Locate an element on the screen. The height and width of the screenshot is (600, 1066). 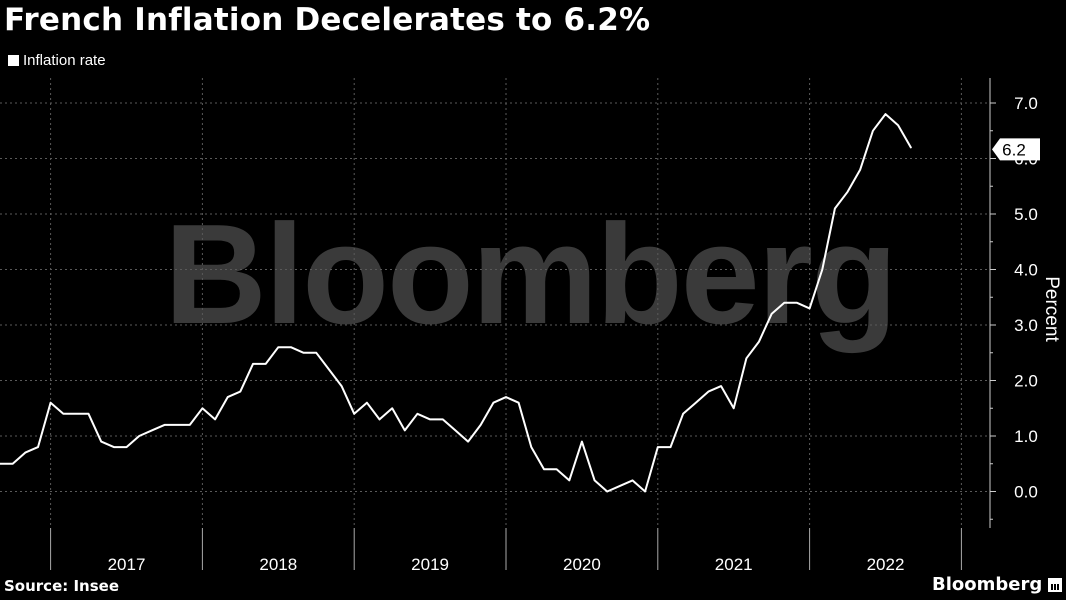
last-value-label: 6.2 is located at coordinates (1014, 149).